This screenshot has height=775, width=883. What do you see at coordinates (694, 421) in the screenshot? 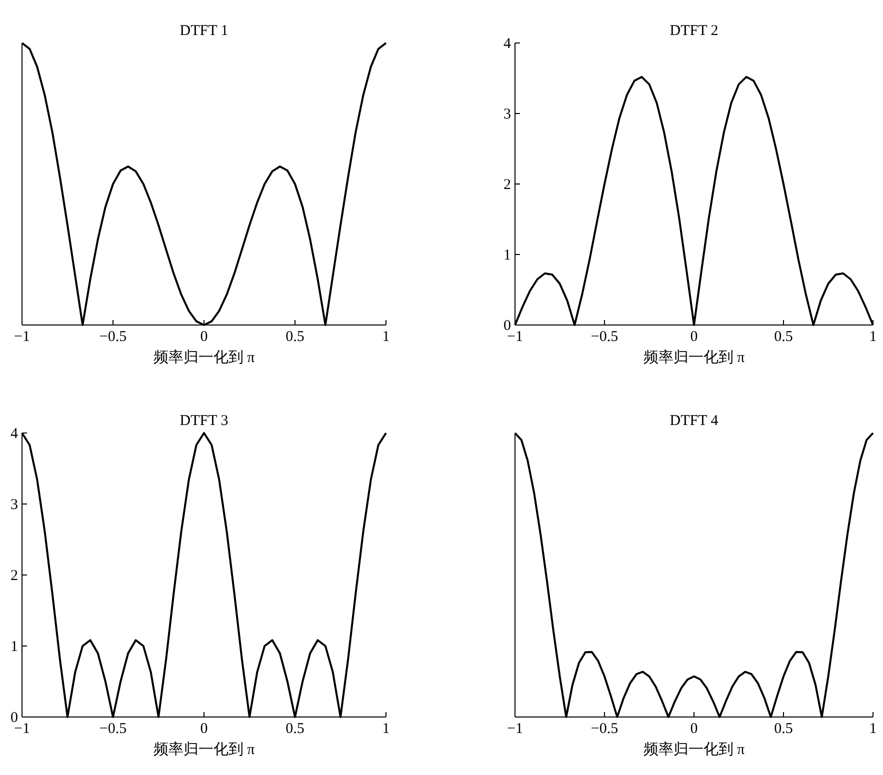
I see `chart-title: DTFT 4` at bounding box center [694, 421].